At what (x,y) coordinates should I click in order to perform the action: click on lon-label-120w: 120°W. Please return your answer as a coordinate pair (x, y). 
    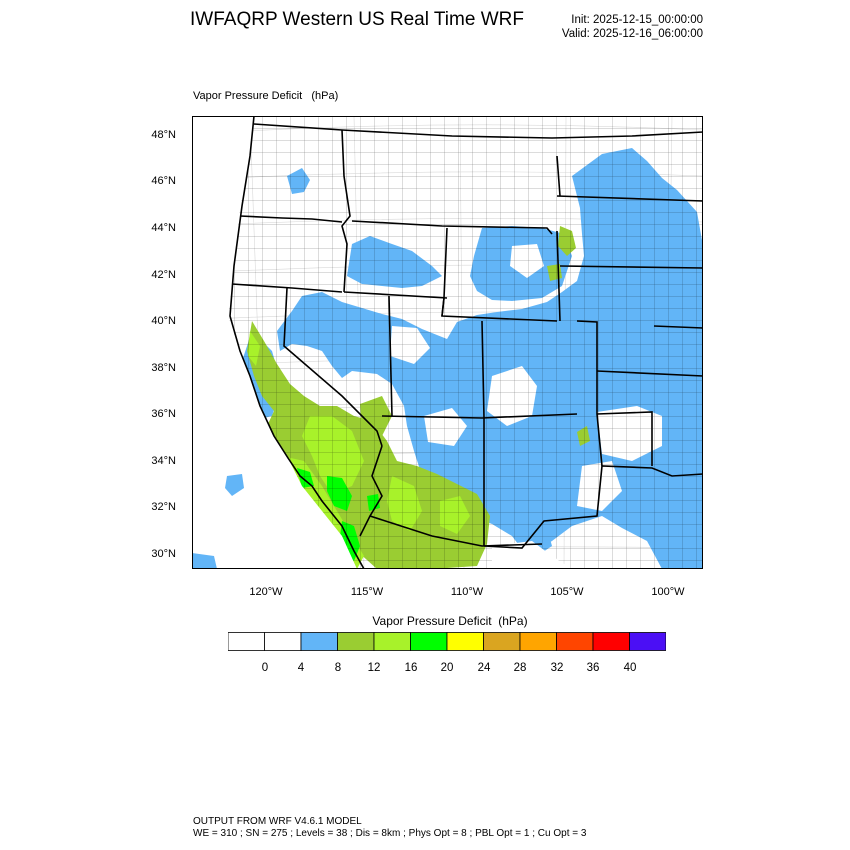
    Looking at the image, I should click on (266, 592).